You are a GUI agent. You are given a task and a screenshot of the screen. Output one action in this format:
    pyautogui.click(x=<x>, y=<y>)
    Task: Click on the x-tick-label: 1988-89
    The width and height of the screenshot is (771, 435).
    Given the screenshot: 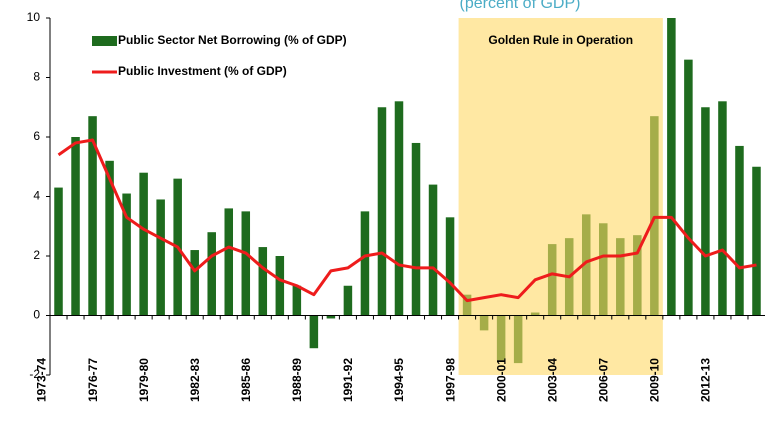 What is the action you would take?
    pyautogui.click(x=297, y=380)
    